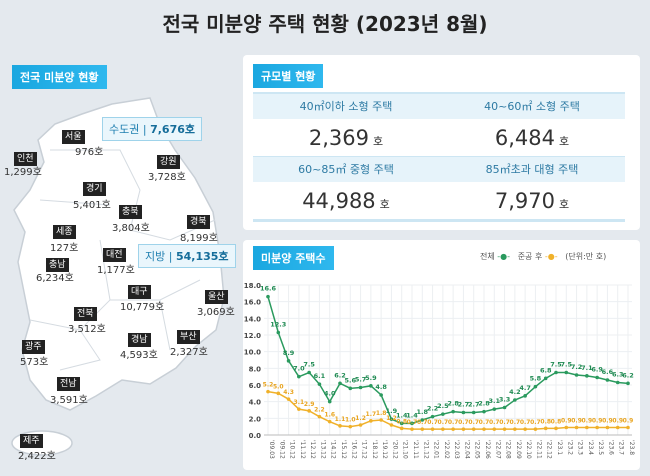 The height and width of the screenshot is (476, 650). I want to click on legend-post-label: 준공 후, so click(530, 256).